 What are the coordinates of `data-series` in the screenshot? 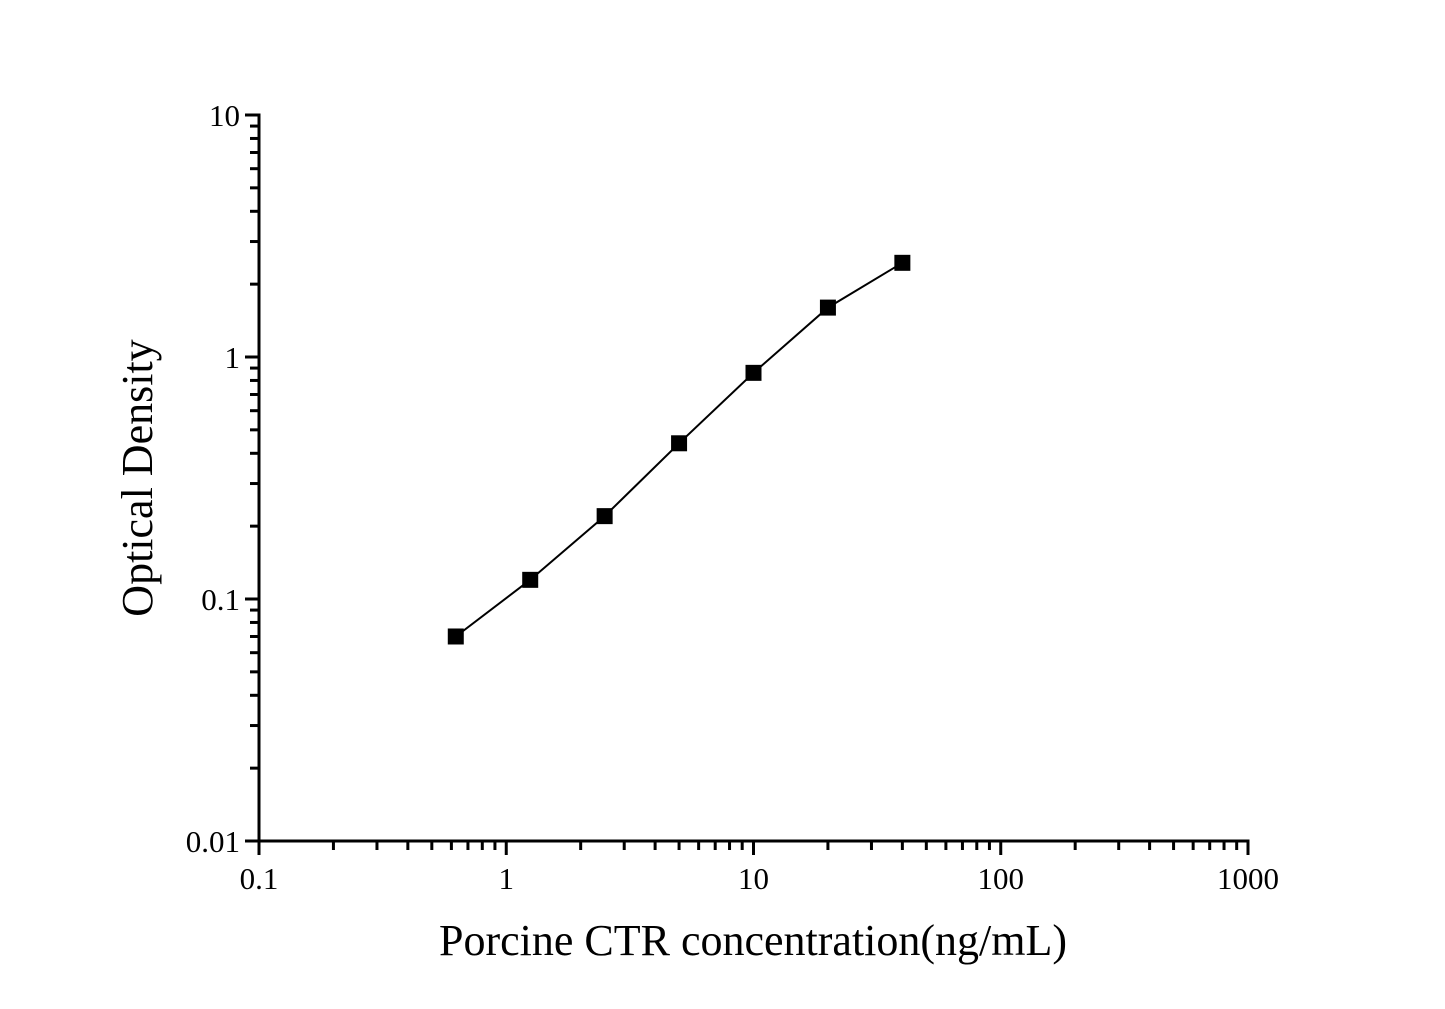 It's located at (679, 449).